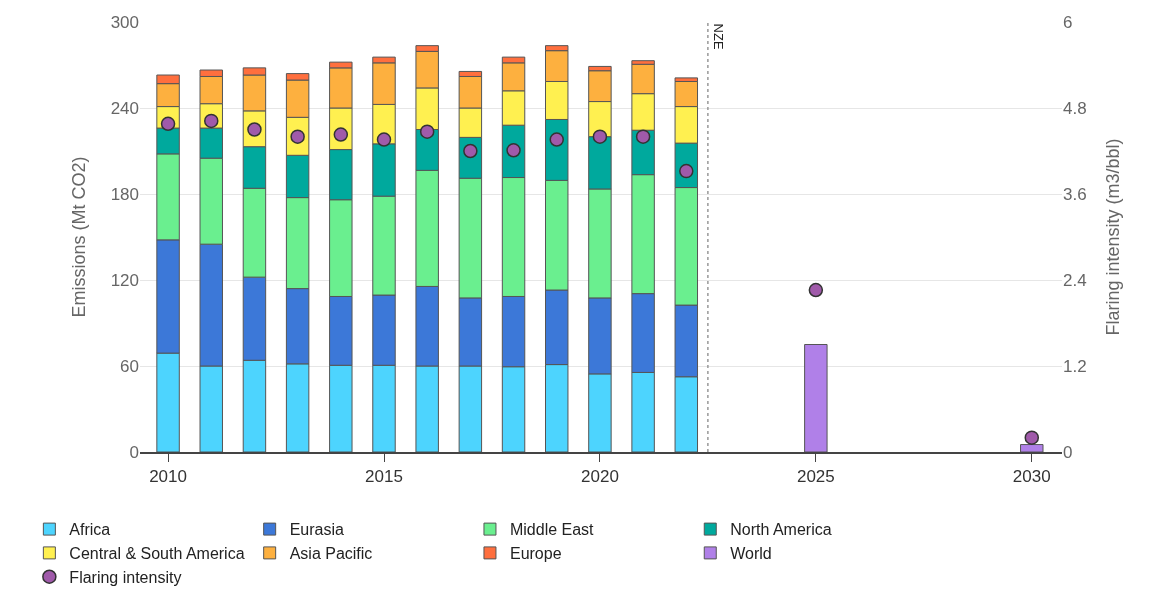  What do you see at coordinates (124, 194) in the screenshot?
I see `y-tick-label: 180` at bounding box center [124, 194].